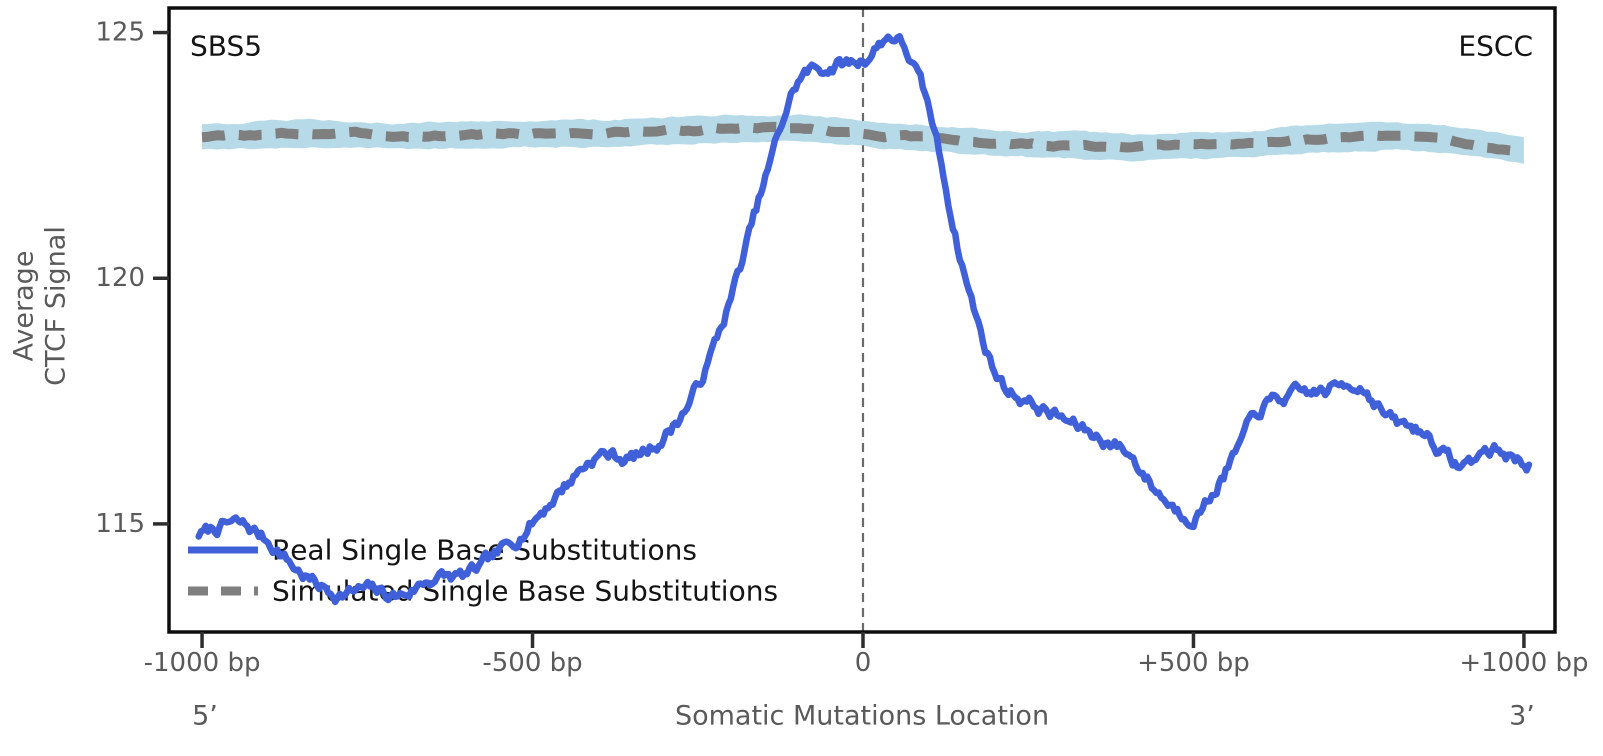  Describe the element at coordinates (862, 716) in the screenshot. I see `x-axis-label: Somatic Mutations Location` at that location.